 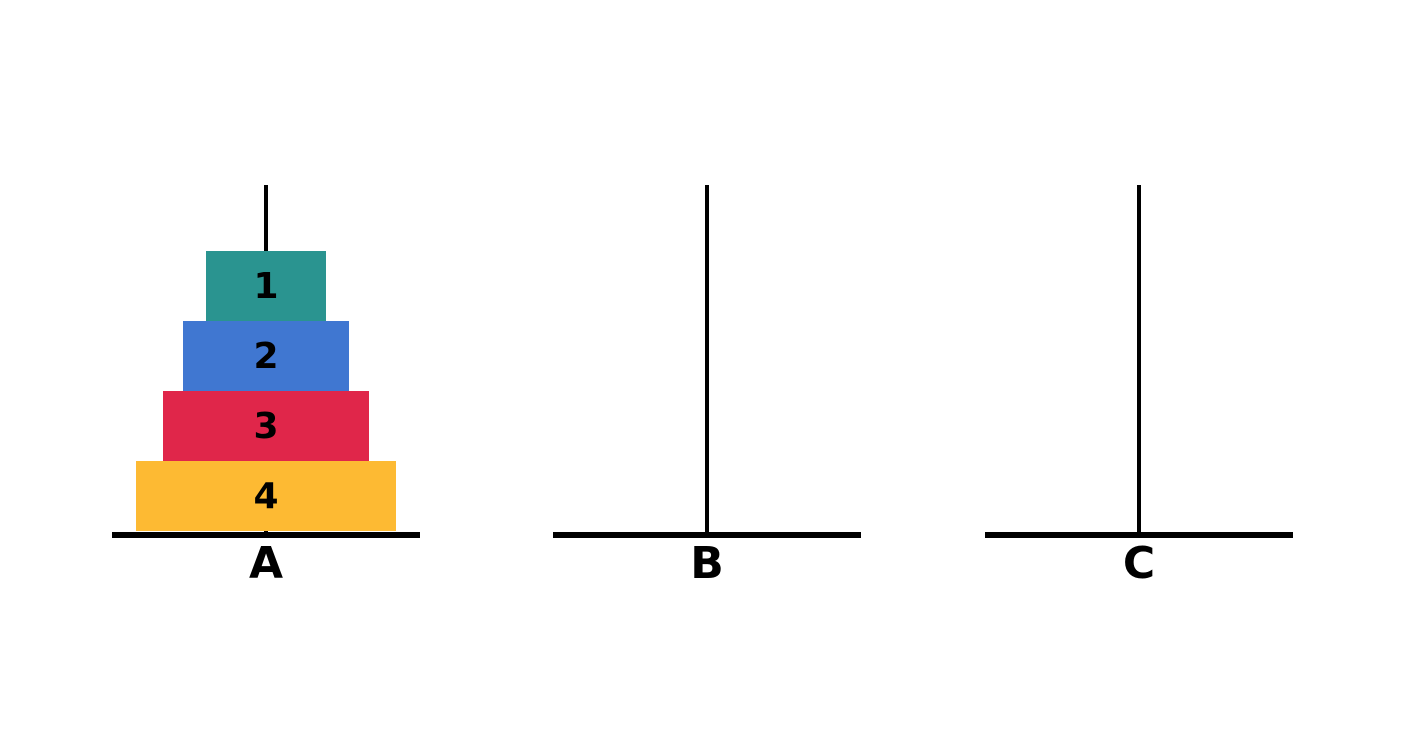 I want to click on peg-c-label: C, so click(x=1139, y=563).